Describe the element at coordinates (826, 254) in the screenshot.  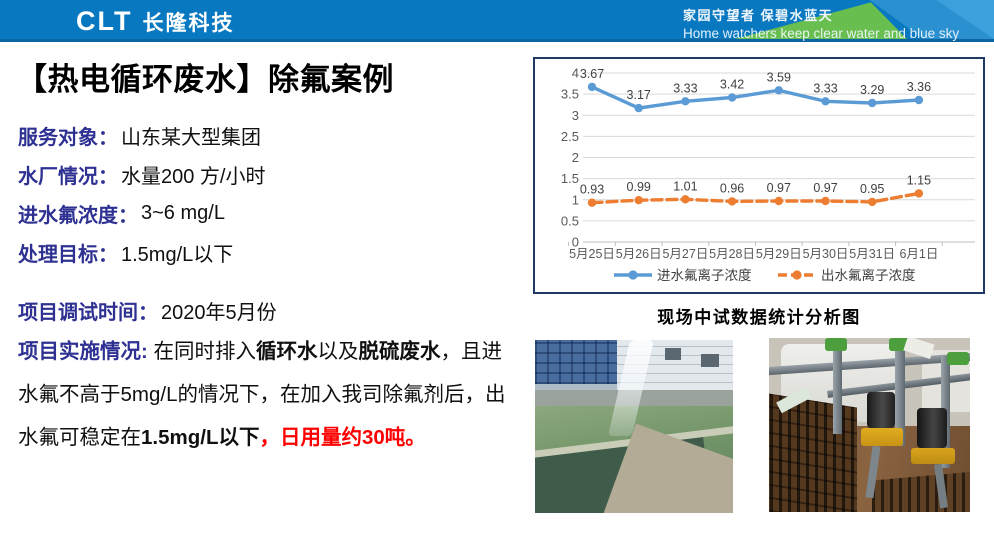
I see `svg-text: 5月30日` at that location.